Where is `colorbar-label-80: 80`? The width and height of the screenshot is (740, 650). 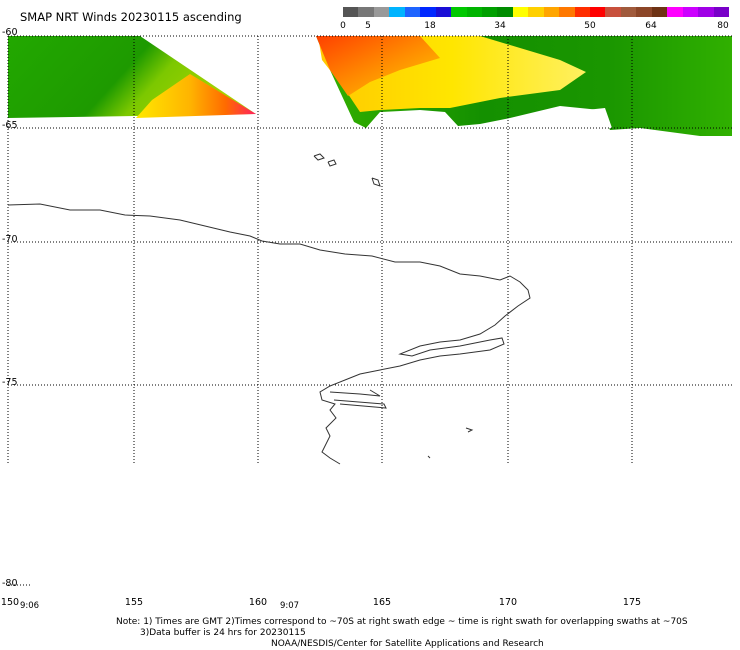 colorbar-label-80: 80 is located at coordinates (723, 26).